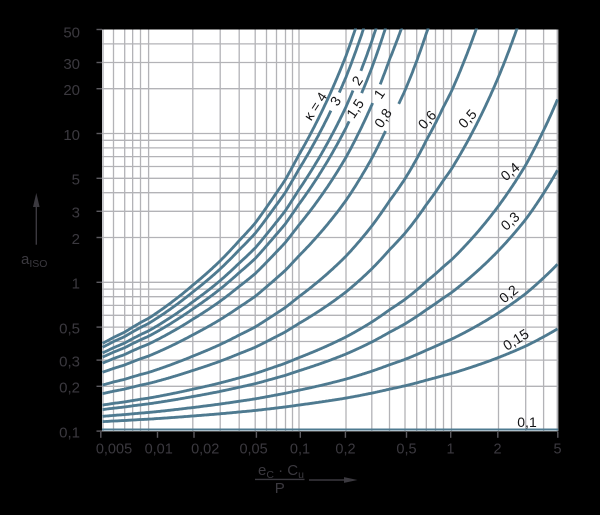 The width and height of the screenshot is (600, 515). I want to click on svg-text: 10, so click(71, 135).